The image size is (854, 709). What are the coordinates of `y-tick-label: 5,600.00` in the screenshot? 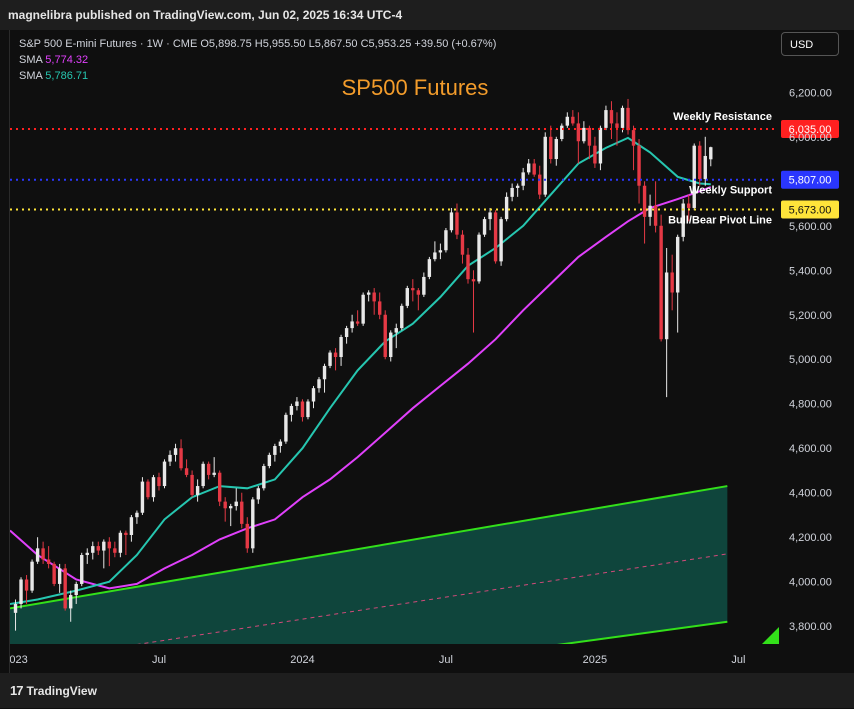 It's located at (810, 227).